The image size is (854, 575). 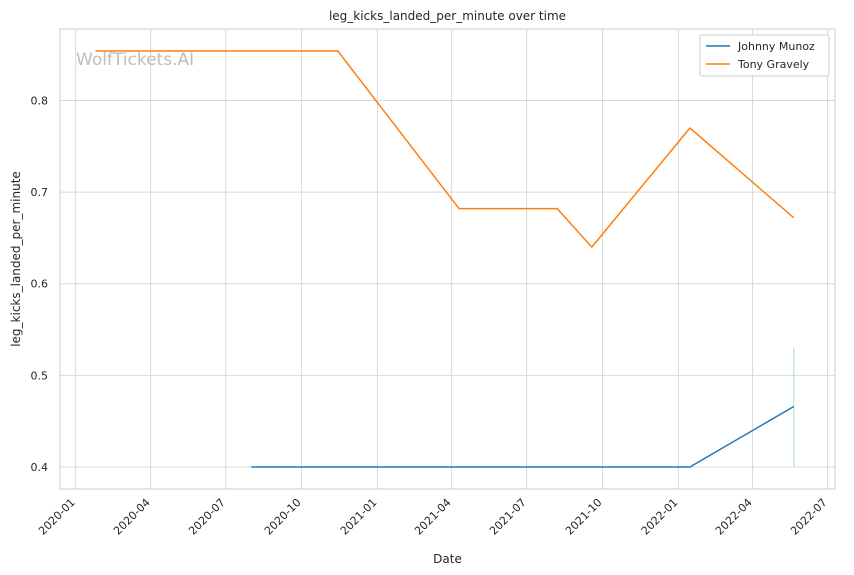 What do you see at coordinates (40, 467) in the screenshot?
I see `y-tick-label: 0.4` at bounding box center [40, 467].